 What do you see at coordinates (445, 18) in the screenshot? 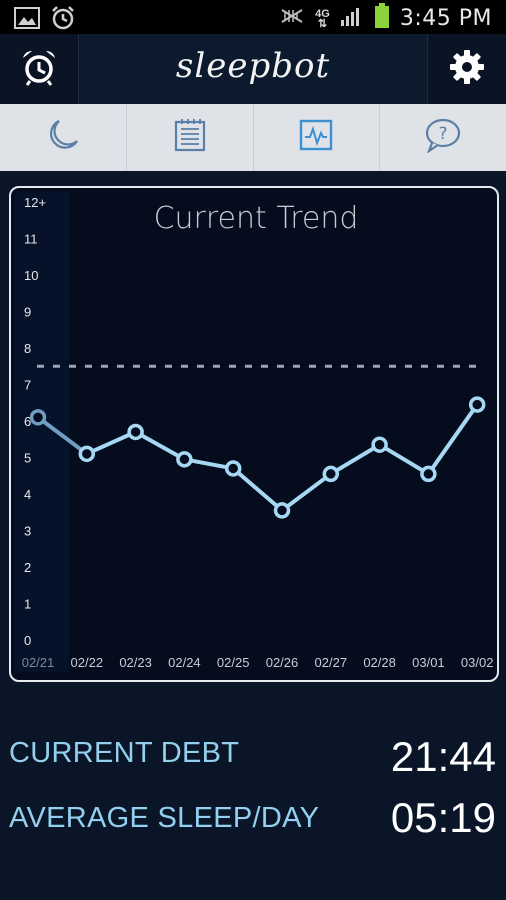
I see `clock: 3:45 PM` at bounding box center [445, 18].